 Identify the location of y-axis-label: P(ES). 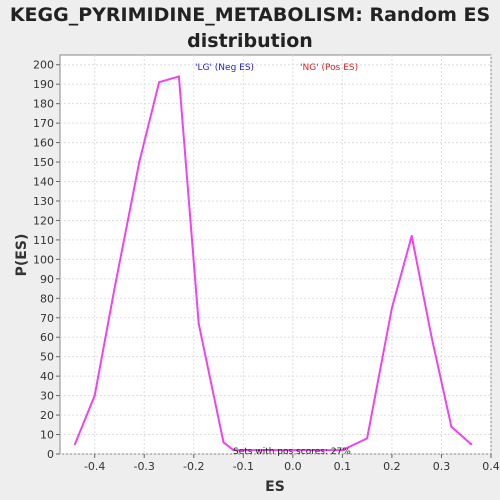
(22, 255).